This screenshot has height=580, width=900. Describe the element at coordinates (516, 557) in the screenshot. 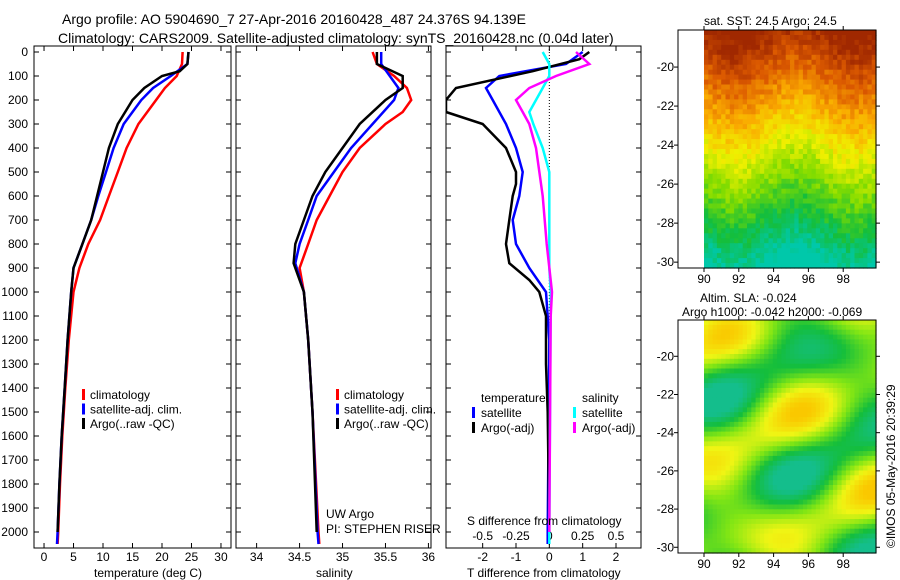

I see `difference-x-tick-label: -1` at that location.